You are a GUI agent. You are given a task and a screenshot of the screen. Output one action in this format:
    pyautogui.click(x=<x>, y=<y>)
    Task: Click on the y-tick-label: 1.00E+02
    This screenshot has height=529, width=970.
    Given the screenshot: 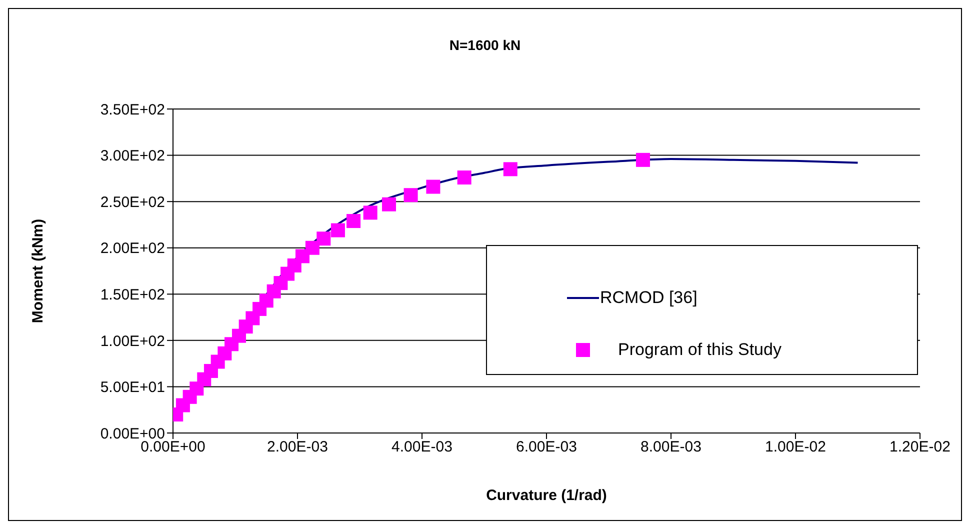 What is the action you would take?
    pyautogui.click(x=132, y=341)
    